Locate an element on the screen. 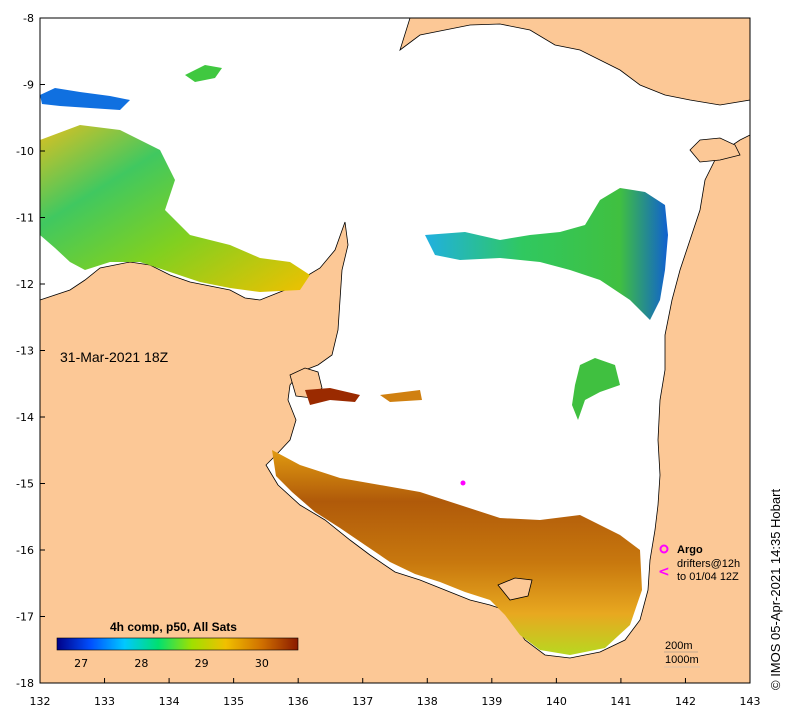 The height and width of the screenshot is (716, 791). lat-tick-label: -16 is located at coordinates (25, 550).